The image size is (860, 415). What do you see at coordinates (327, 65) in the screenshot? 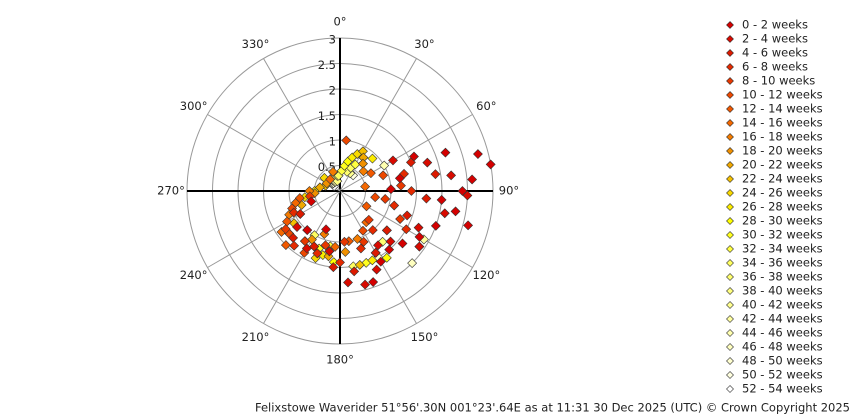
I see `r-tick-label: 2.5` at bounding box center [327, 65].